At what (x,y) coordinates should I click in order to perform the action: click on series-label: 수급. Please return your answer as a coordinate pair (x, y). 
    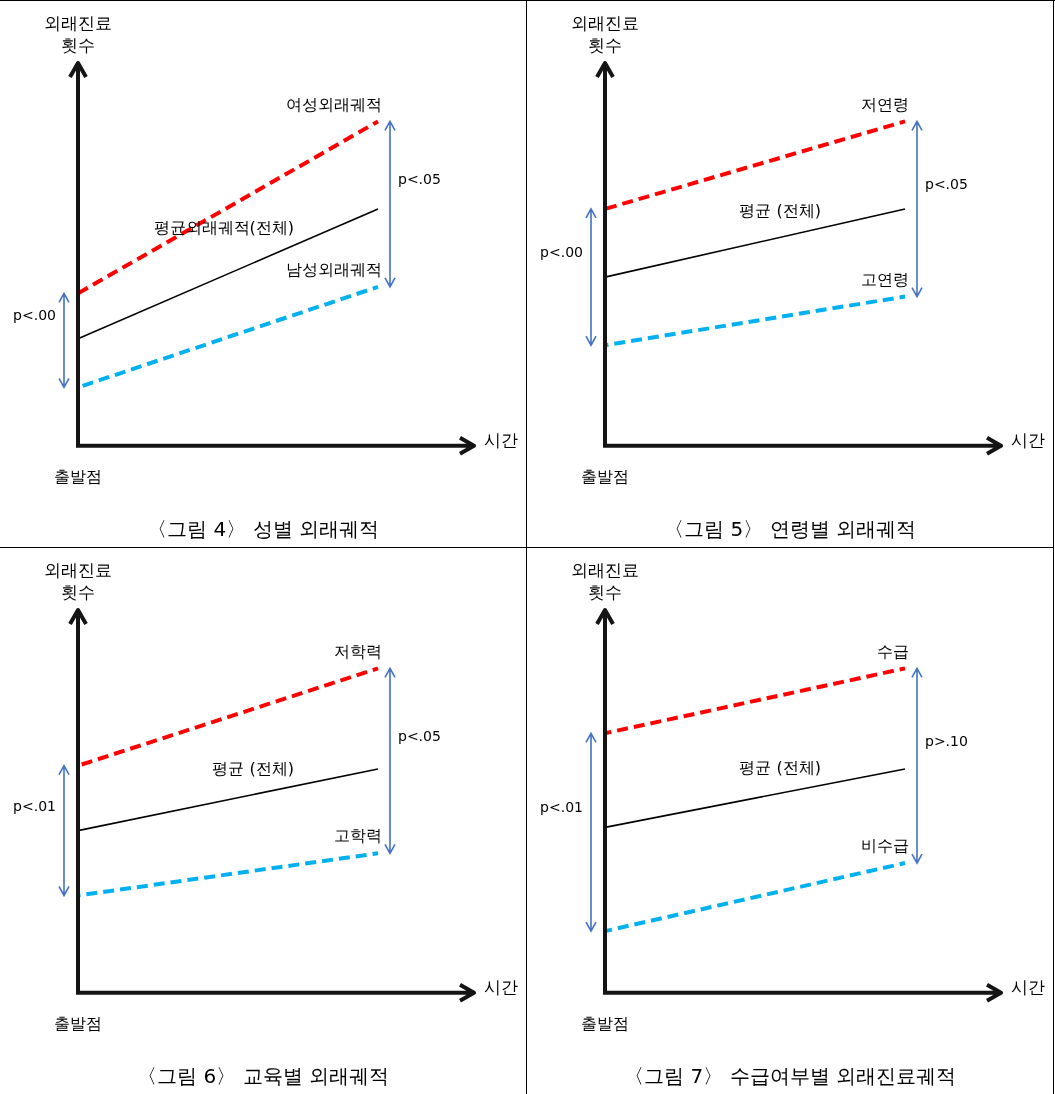
    Looking at the image, I should click on (893, 651).